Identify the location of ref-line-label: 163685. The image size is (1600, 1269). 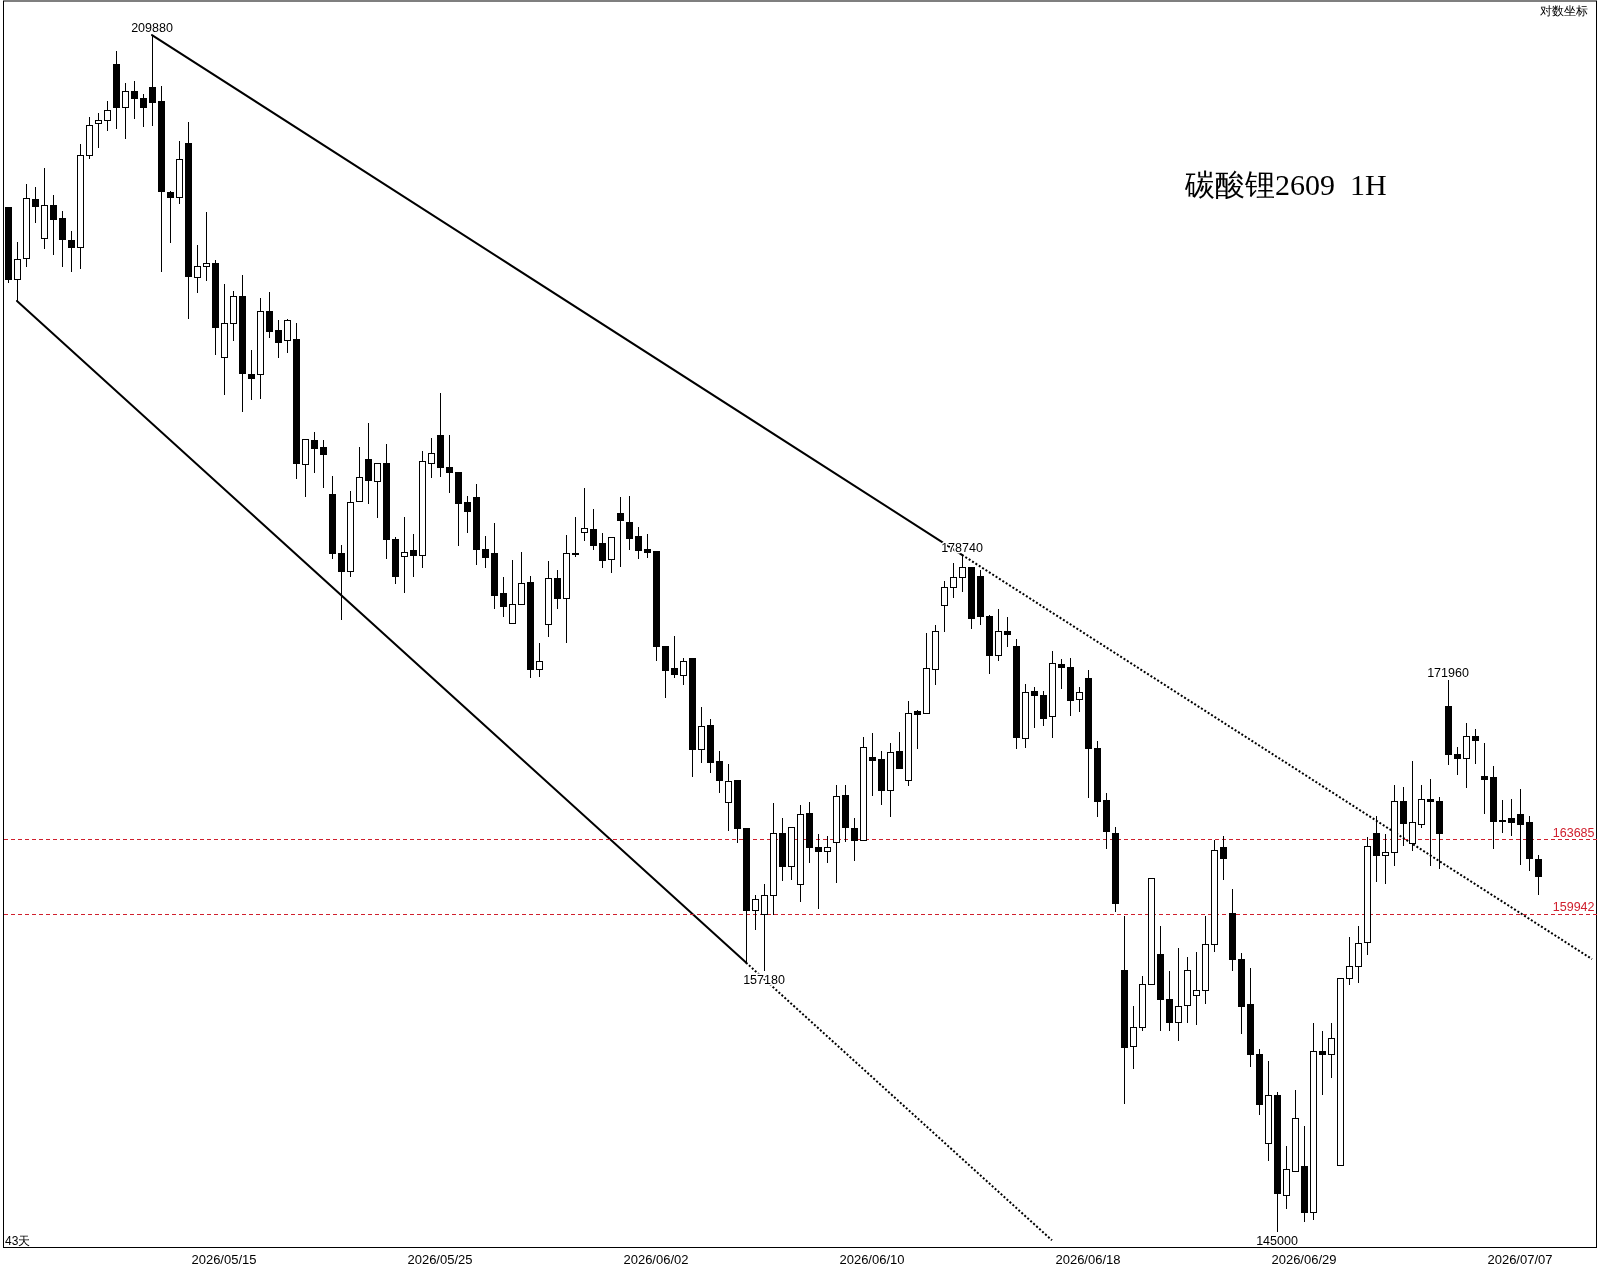
(1573, 832).